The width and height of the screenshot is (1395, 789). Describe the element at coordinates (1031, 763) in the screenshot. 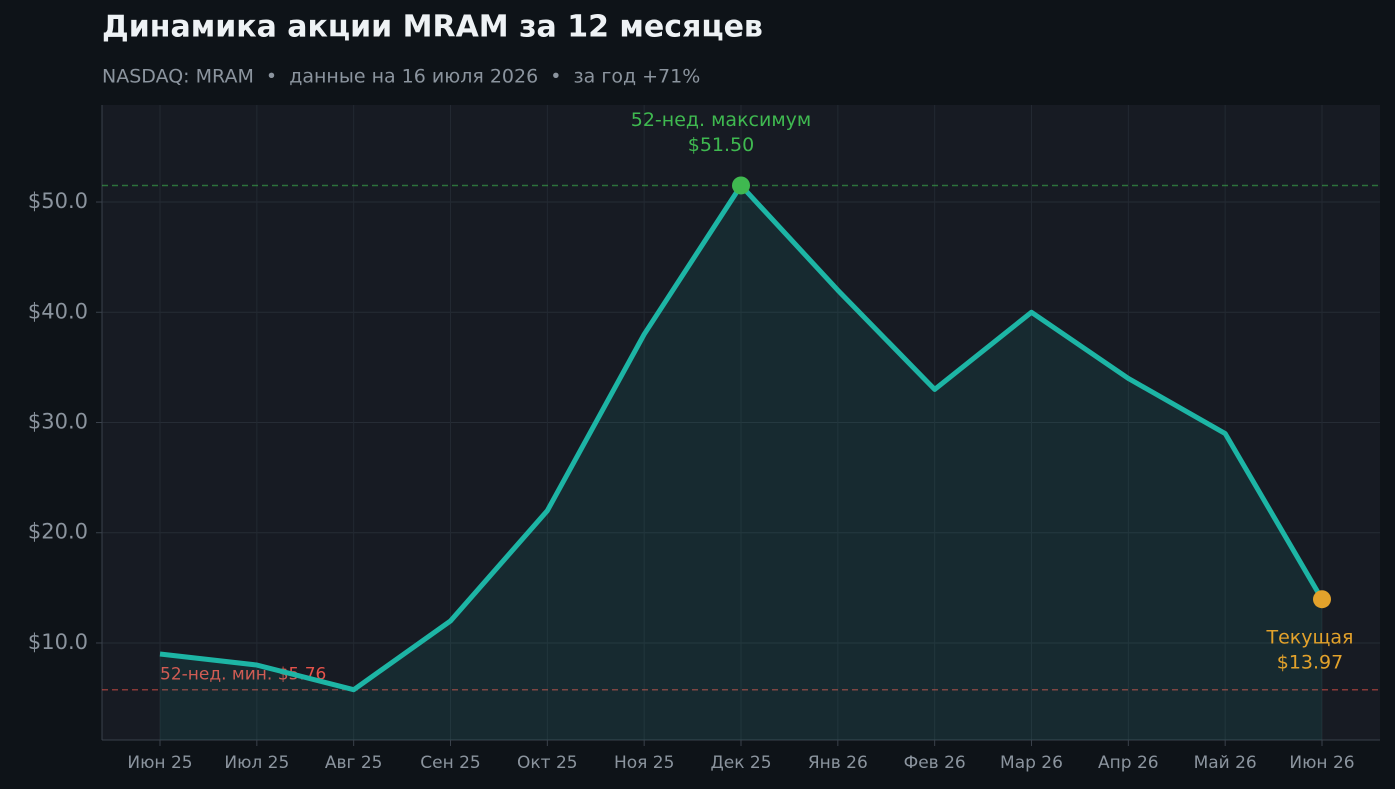

I see `x-tick-label: Мар 26` at that location.